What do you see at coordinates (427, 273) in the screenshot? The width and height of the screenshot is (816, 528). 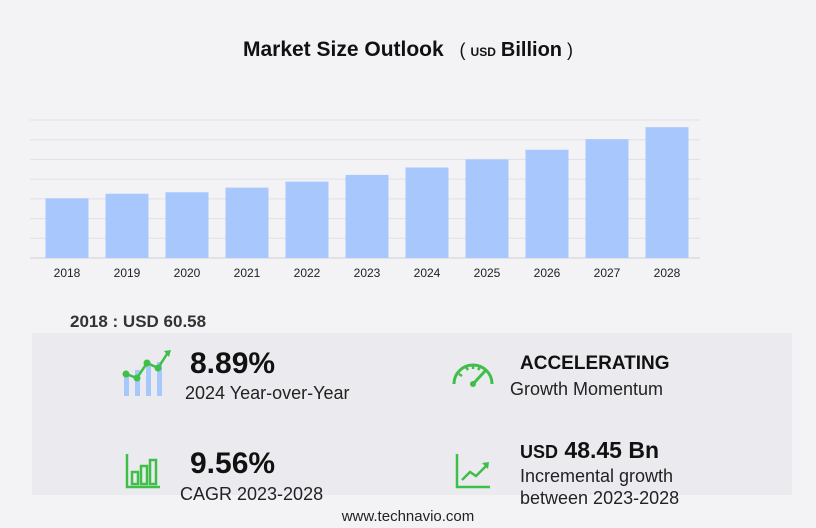 I see `x-tick-label: 2024` at bounding box center [427, 273].